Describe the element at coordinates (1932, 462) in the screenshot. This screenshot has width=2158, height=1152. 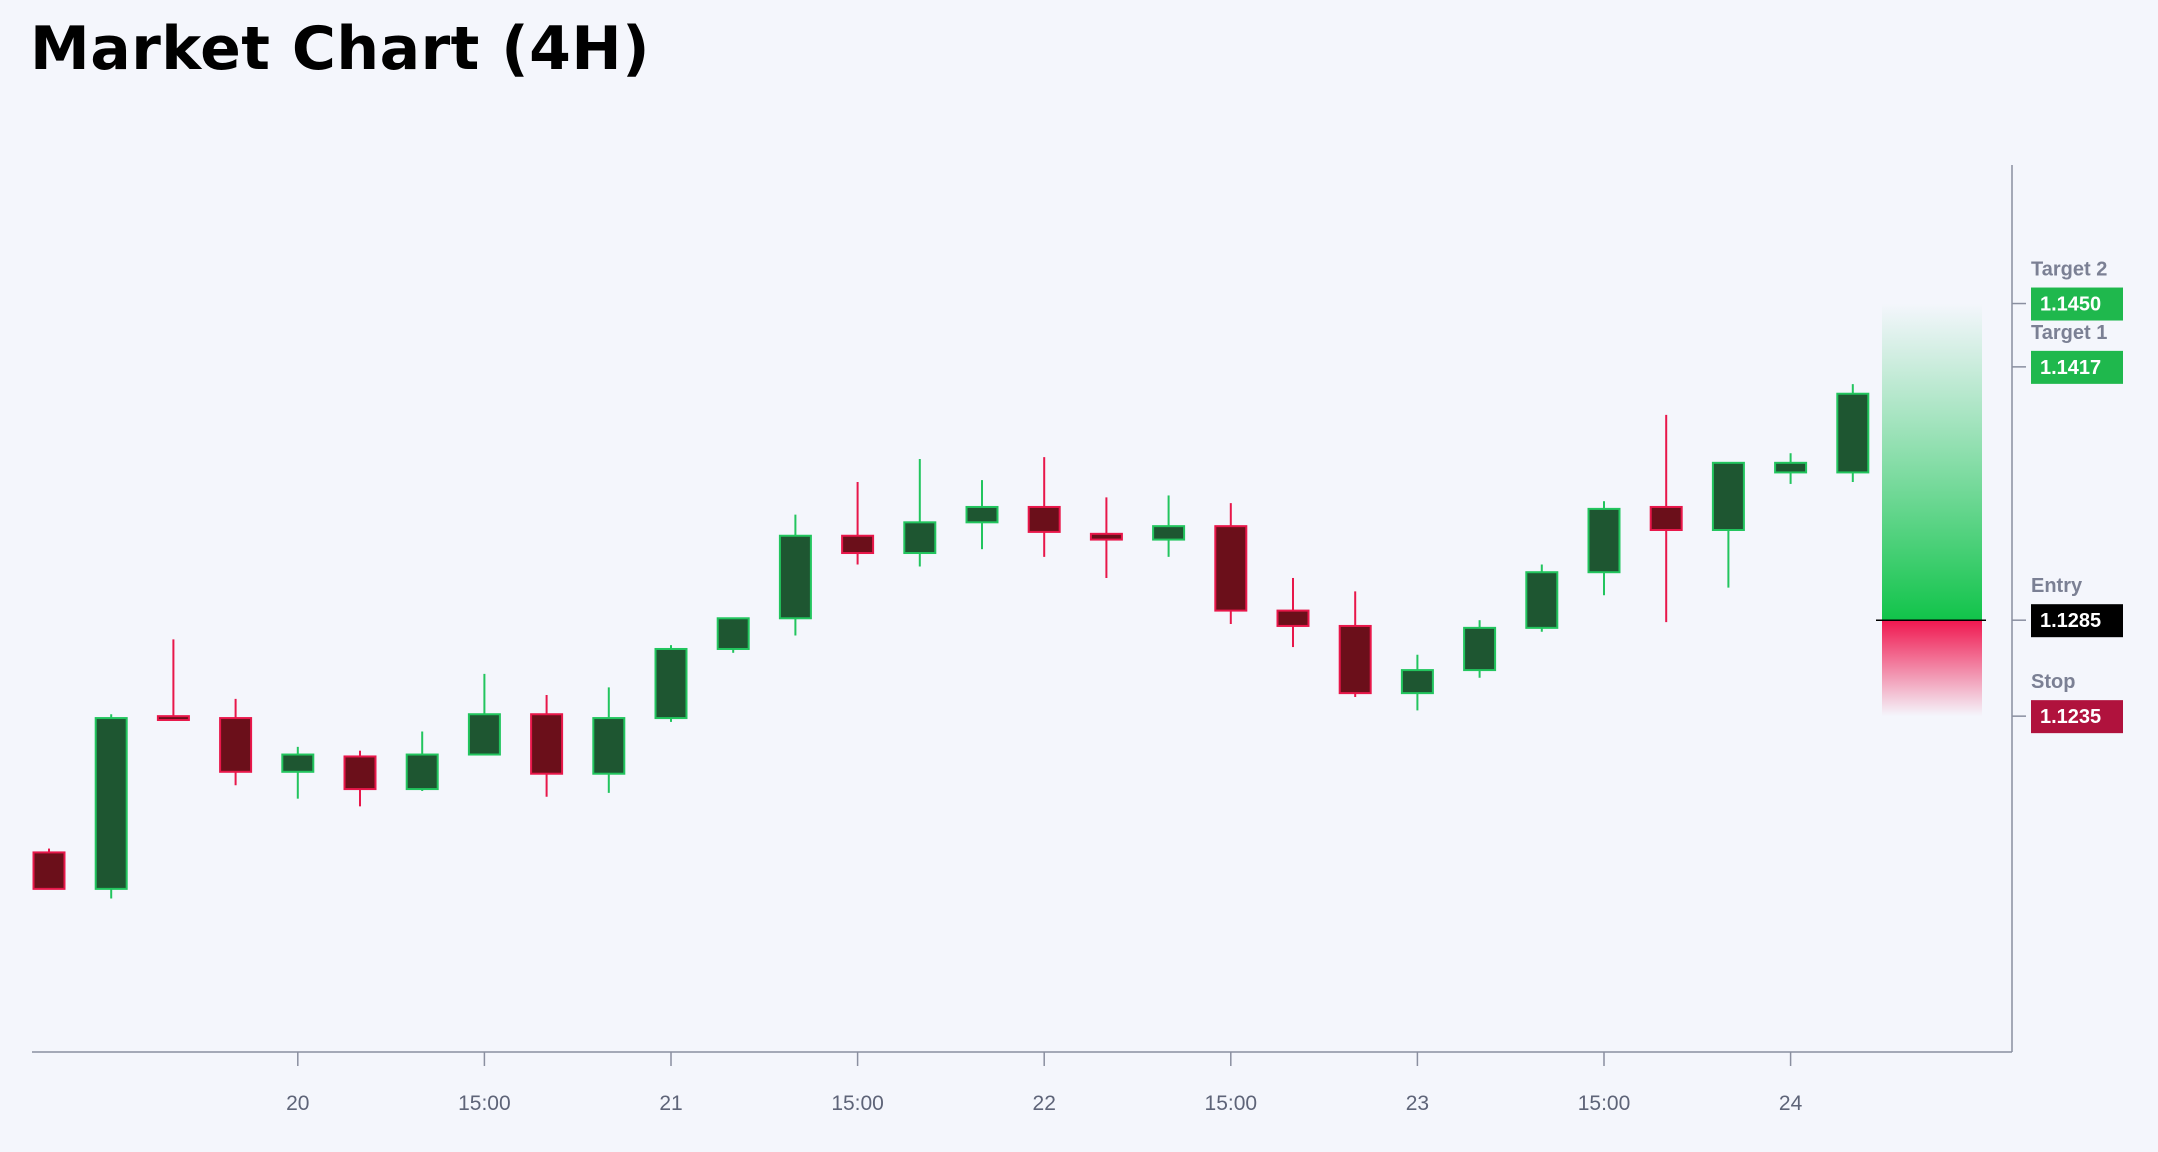
I see `reward-zone` at that location.